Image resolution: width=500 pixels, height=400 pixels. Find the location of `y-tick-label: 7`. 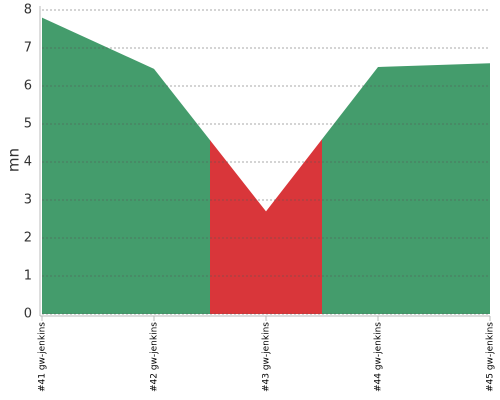

y-tick-label: 7 is located at coordinates (28, 48).